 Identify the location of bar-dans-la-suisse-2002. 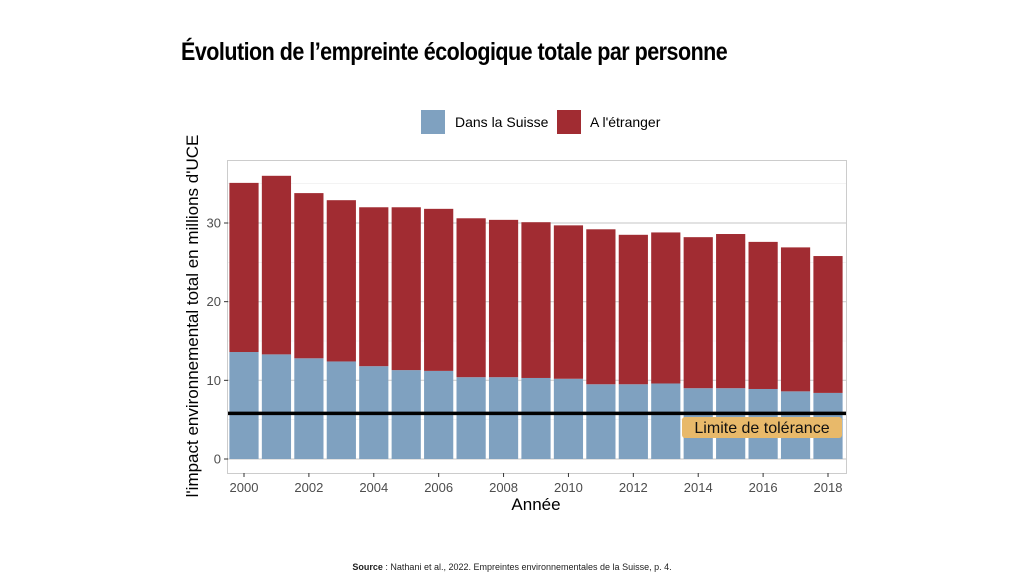
(309, 408).